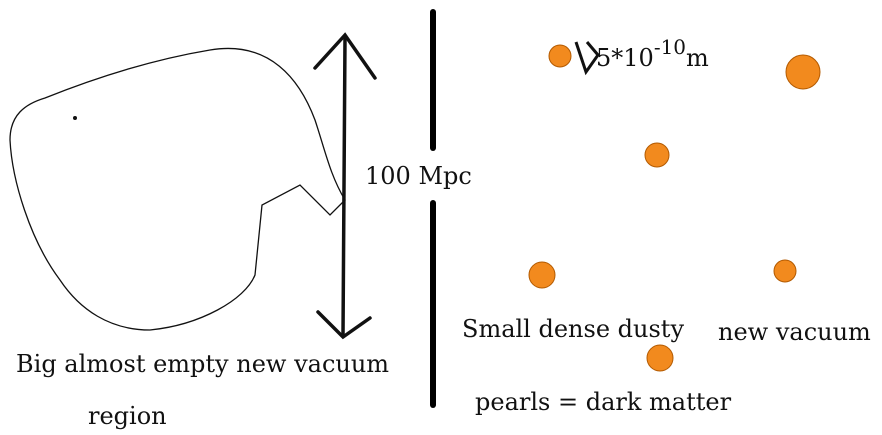  I want to click on left-caption: Big almost empty new vacuum, so click(202, 364).